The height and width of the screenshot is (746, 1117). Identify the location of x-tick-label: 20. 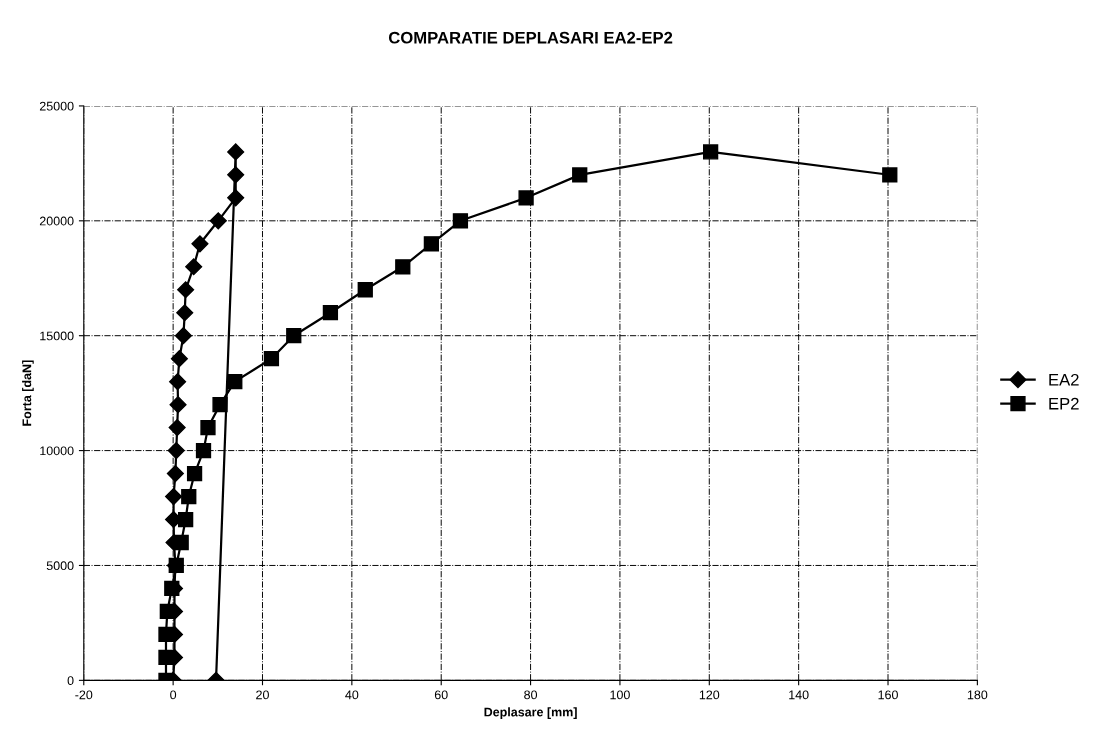
(262, 695).